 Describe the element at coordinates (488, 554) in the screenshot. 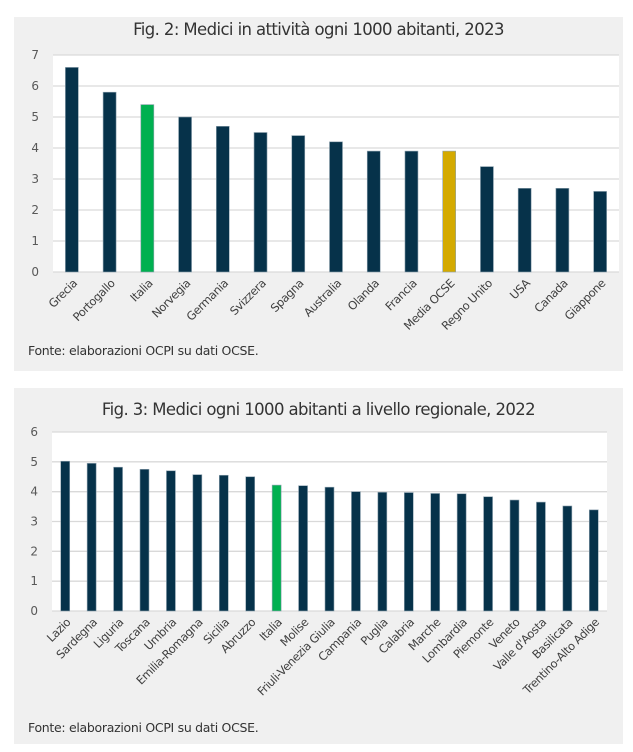

I see `bar-piemonte` at that location.